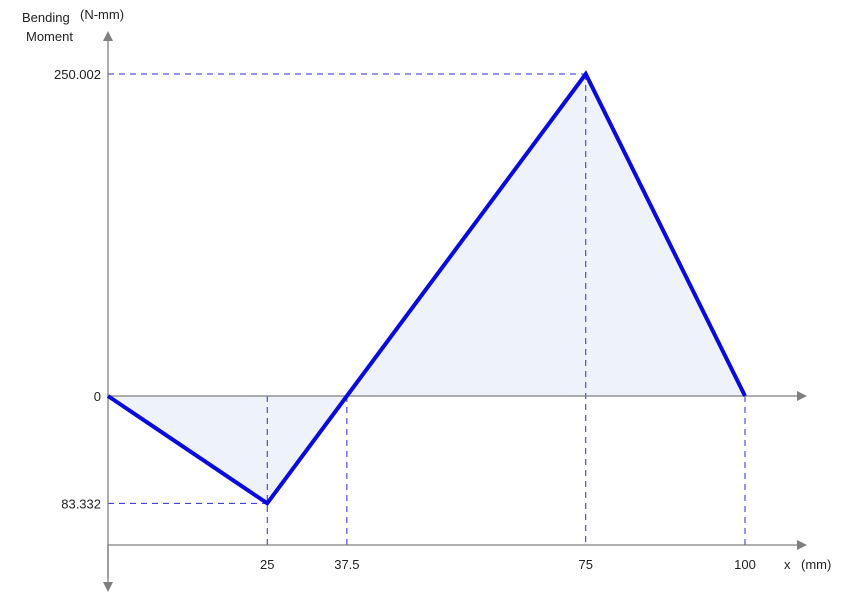 The height and width of the screenshot is (595, 846). I want to click on y-tick-label-1: 0, so click(97, 396).